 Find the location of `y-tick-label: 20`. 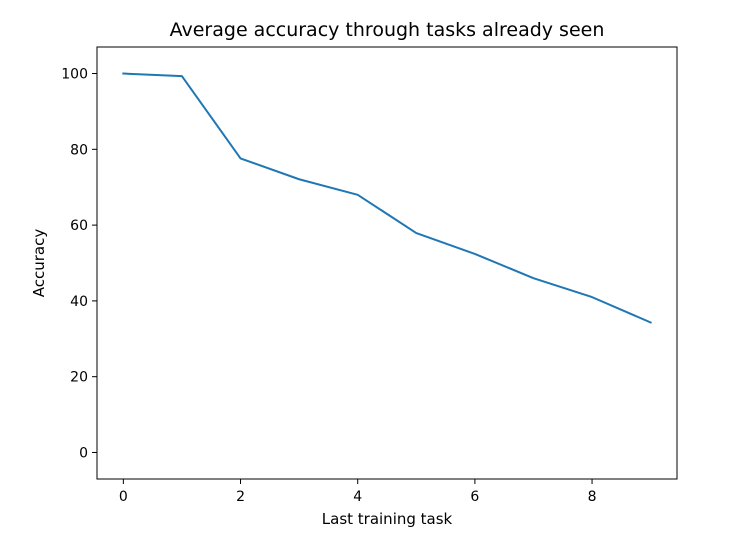

y-tick-label: 20 is located at coordinates (79, 378).